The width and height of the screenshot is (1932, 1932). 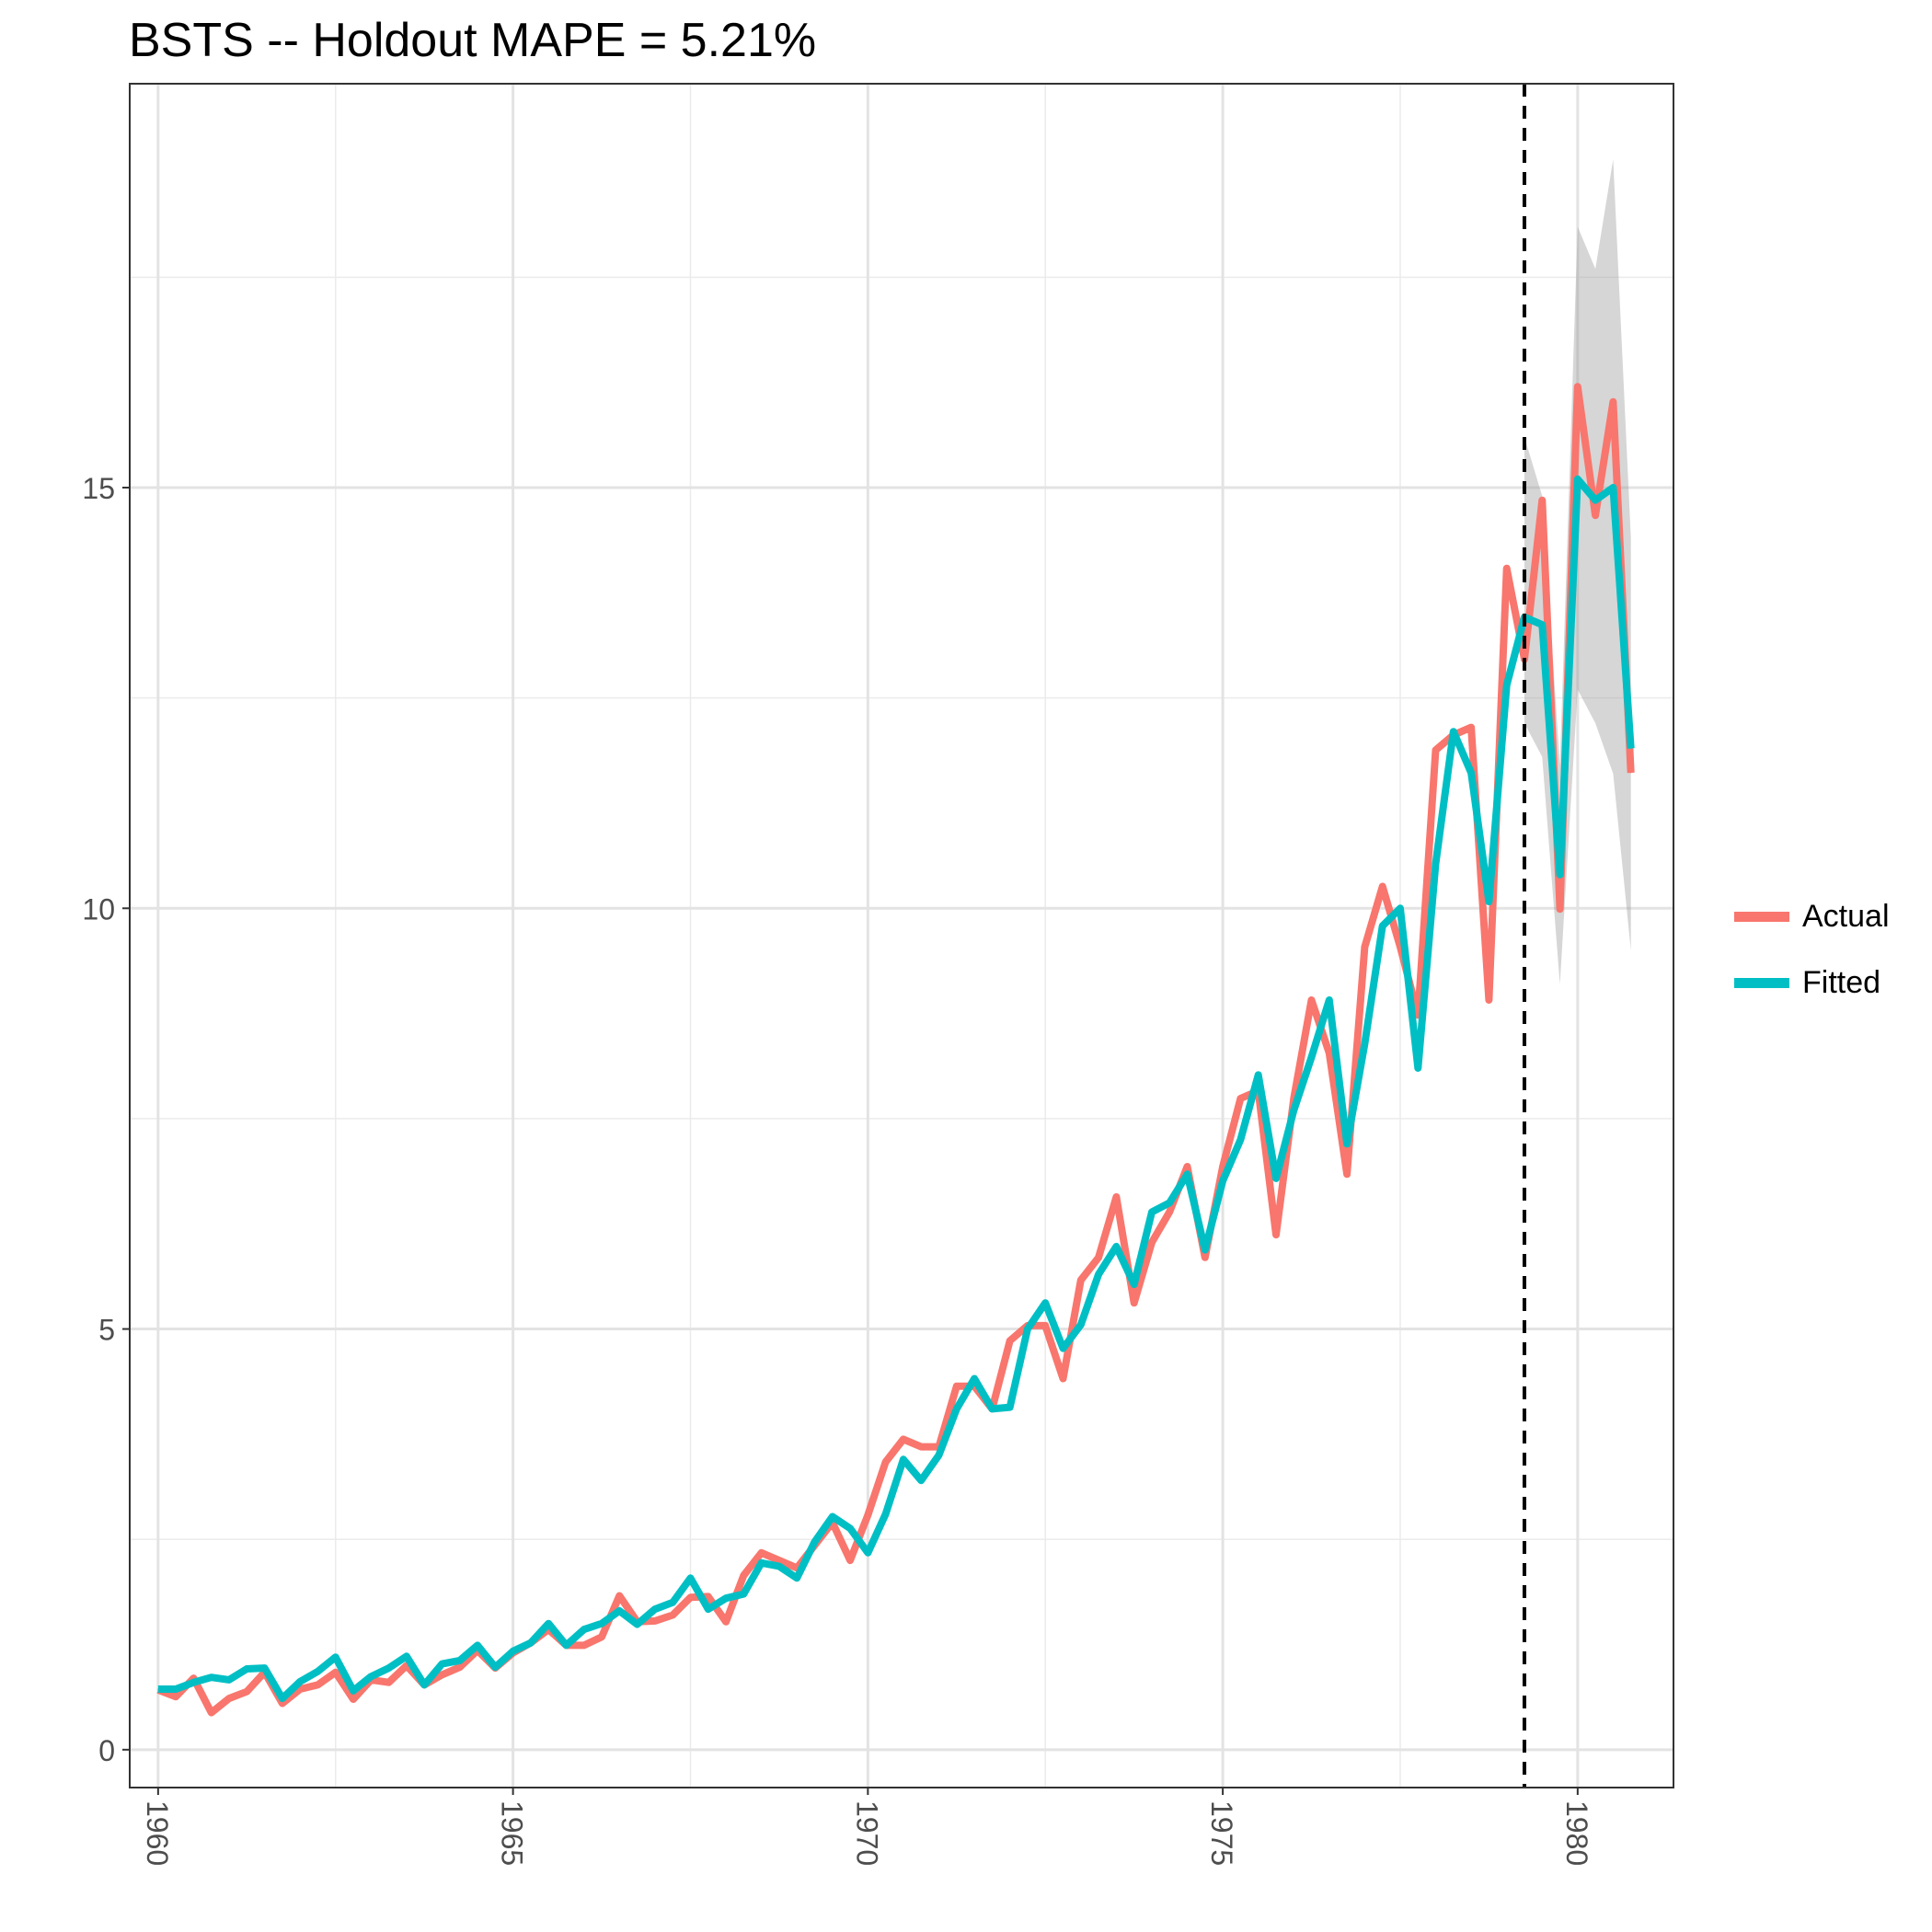 I want to click on legend-item-fitted: Fitted, so click(x=1812, y=982).